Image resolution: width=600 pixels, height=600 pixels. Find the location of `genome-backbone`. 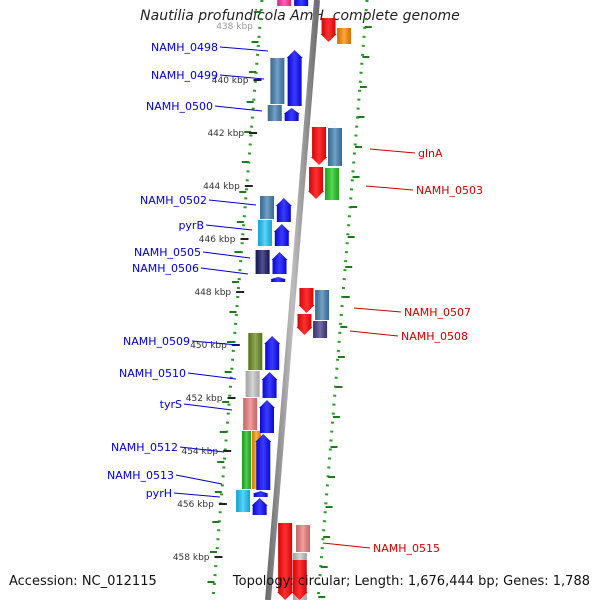

genome-backbone is located at coordinates (292, 300).